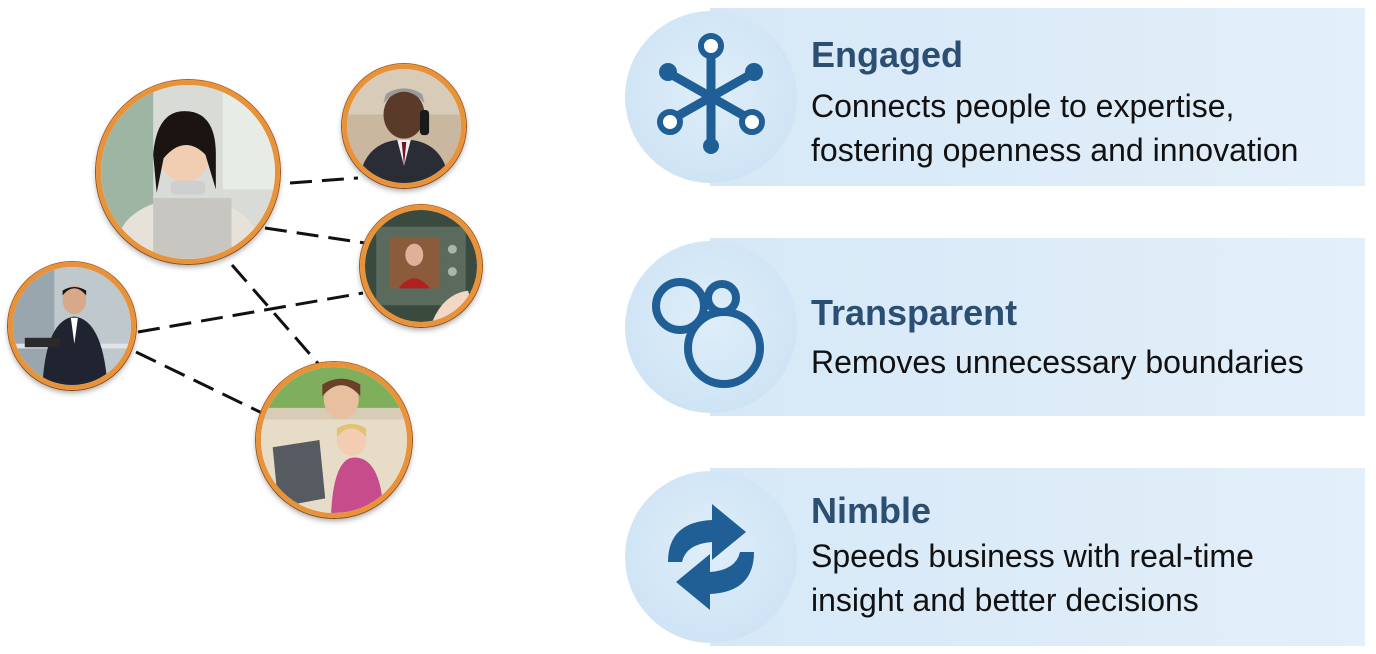 The height and width of the screenshot is (654, 1376). I want to click on person-man-on-phone, so click(404, 126).